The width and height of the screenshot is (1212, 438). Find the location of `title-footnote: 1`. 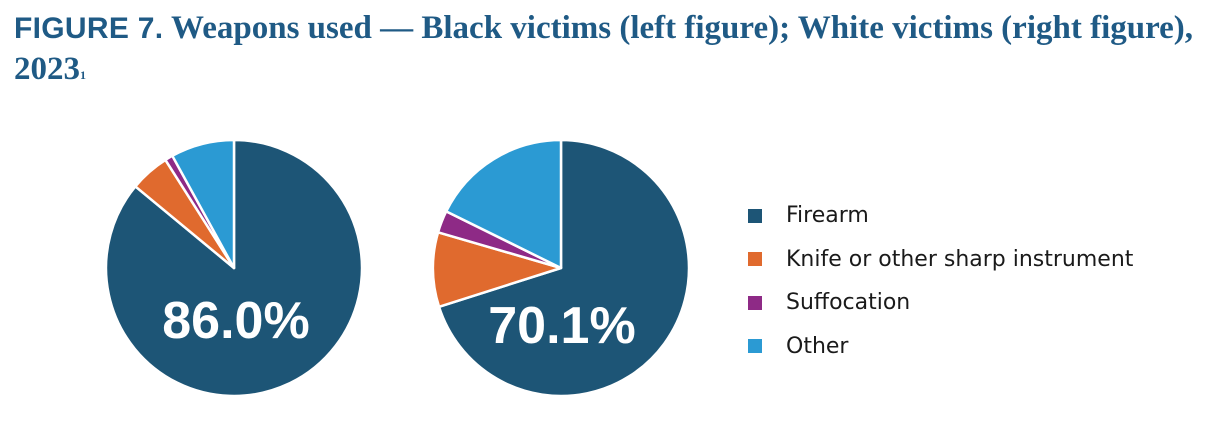

title-footnote: 1 is located at coordinates (83, 75).